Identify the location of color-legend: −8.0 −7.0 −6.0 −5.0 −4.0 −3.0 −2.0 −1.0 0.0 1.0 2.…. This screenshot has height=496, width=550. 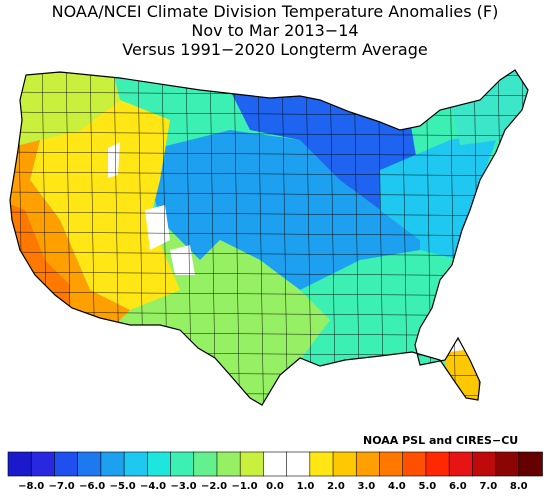
(275, 471).